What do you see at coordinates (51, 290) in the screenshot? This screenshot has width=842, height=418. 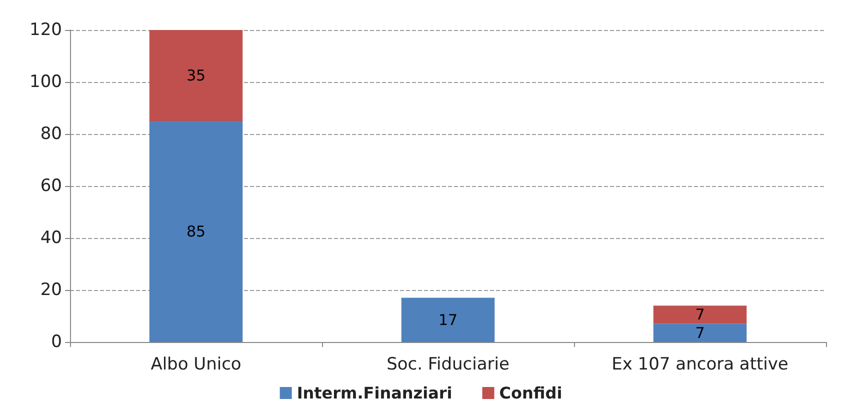 I see `y-tick-label: 20` at bounding box center [51, 290].